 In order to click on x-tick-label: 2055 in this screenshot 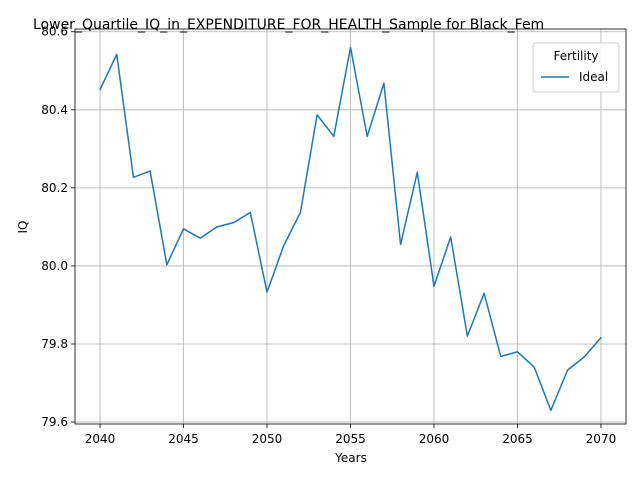, I will do `click(350, 439)`.